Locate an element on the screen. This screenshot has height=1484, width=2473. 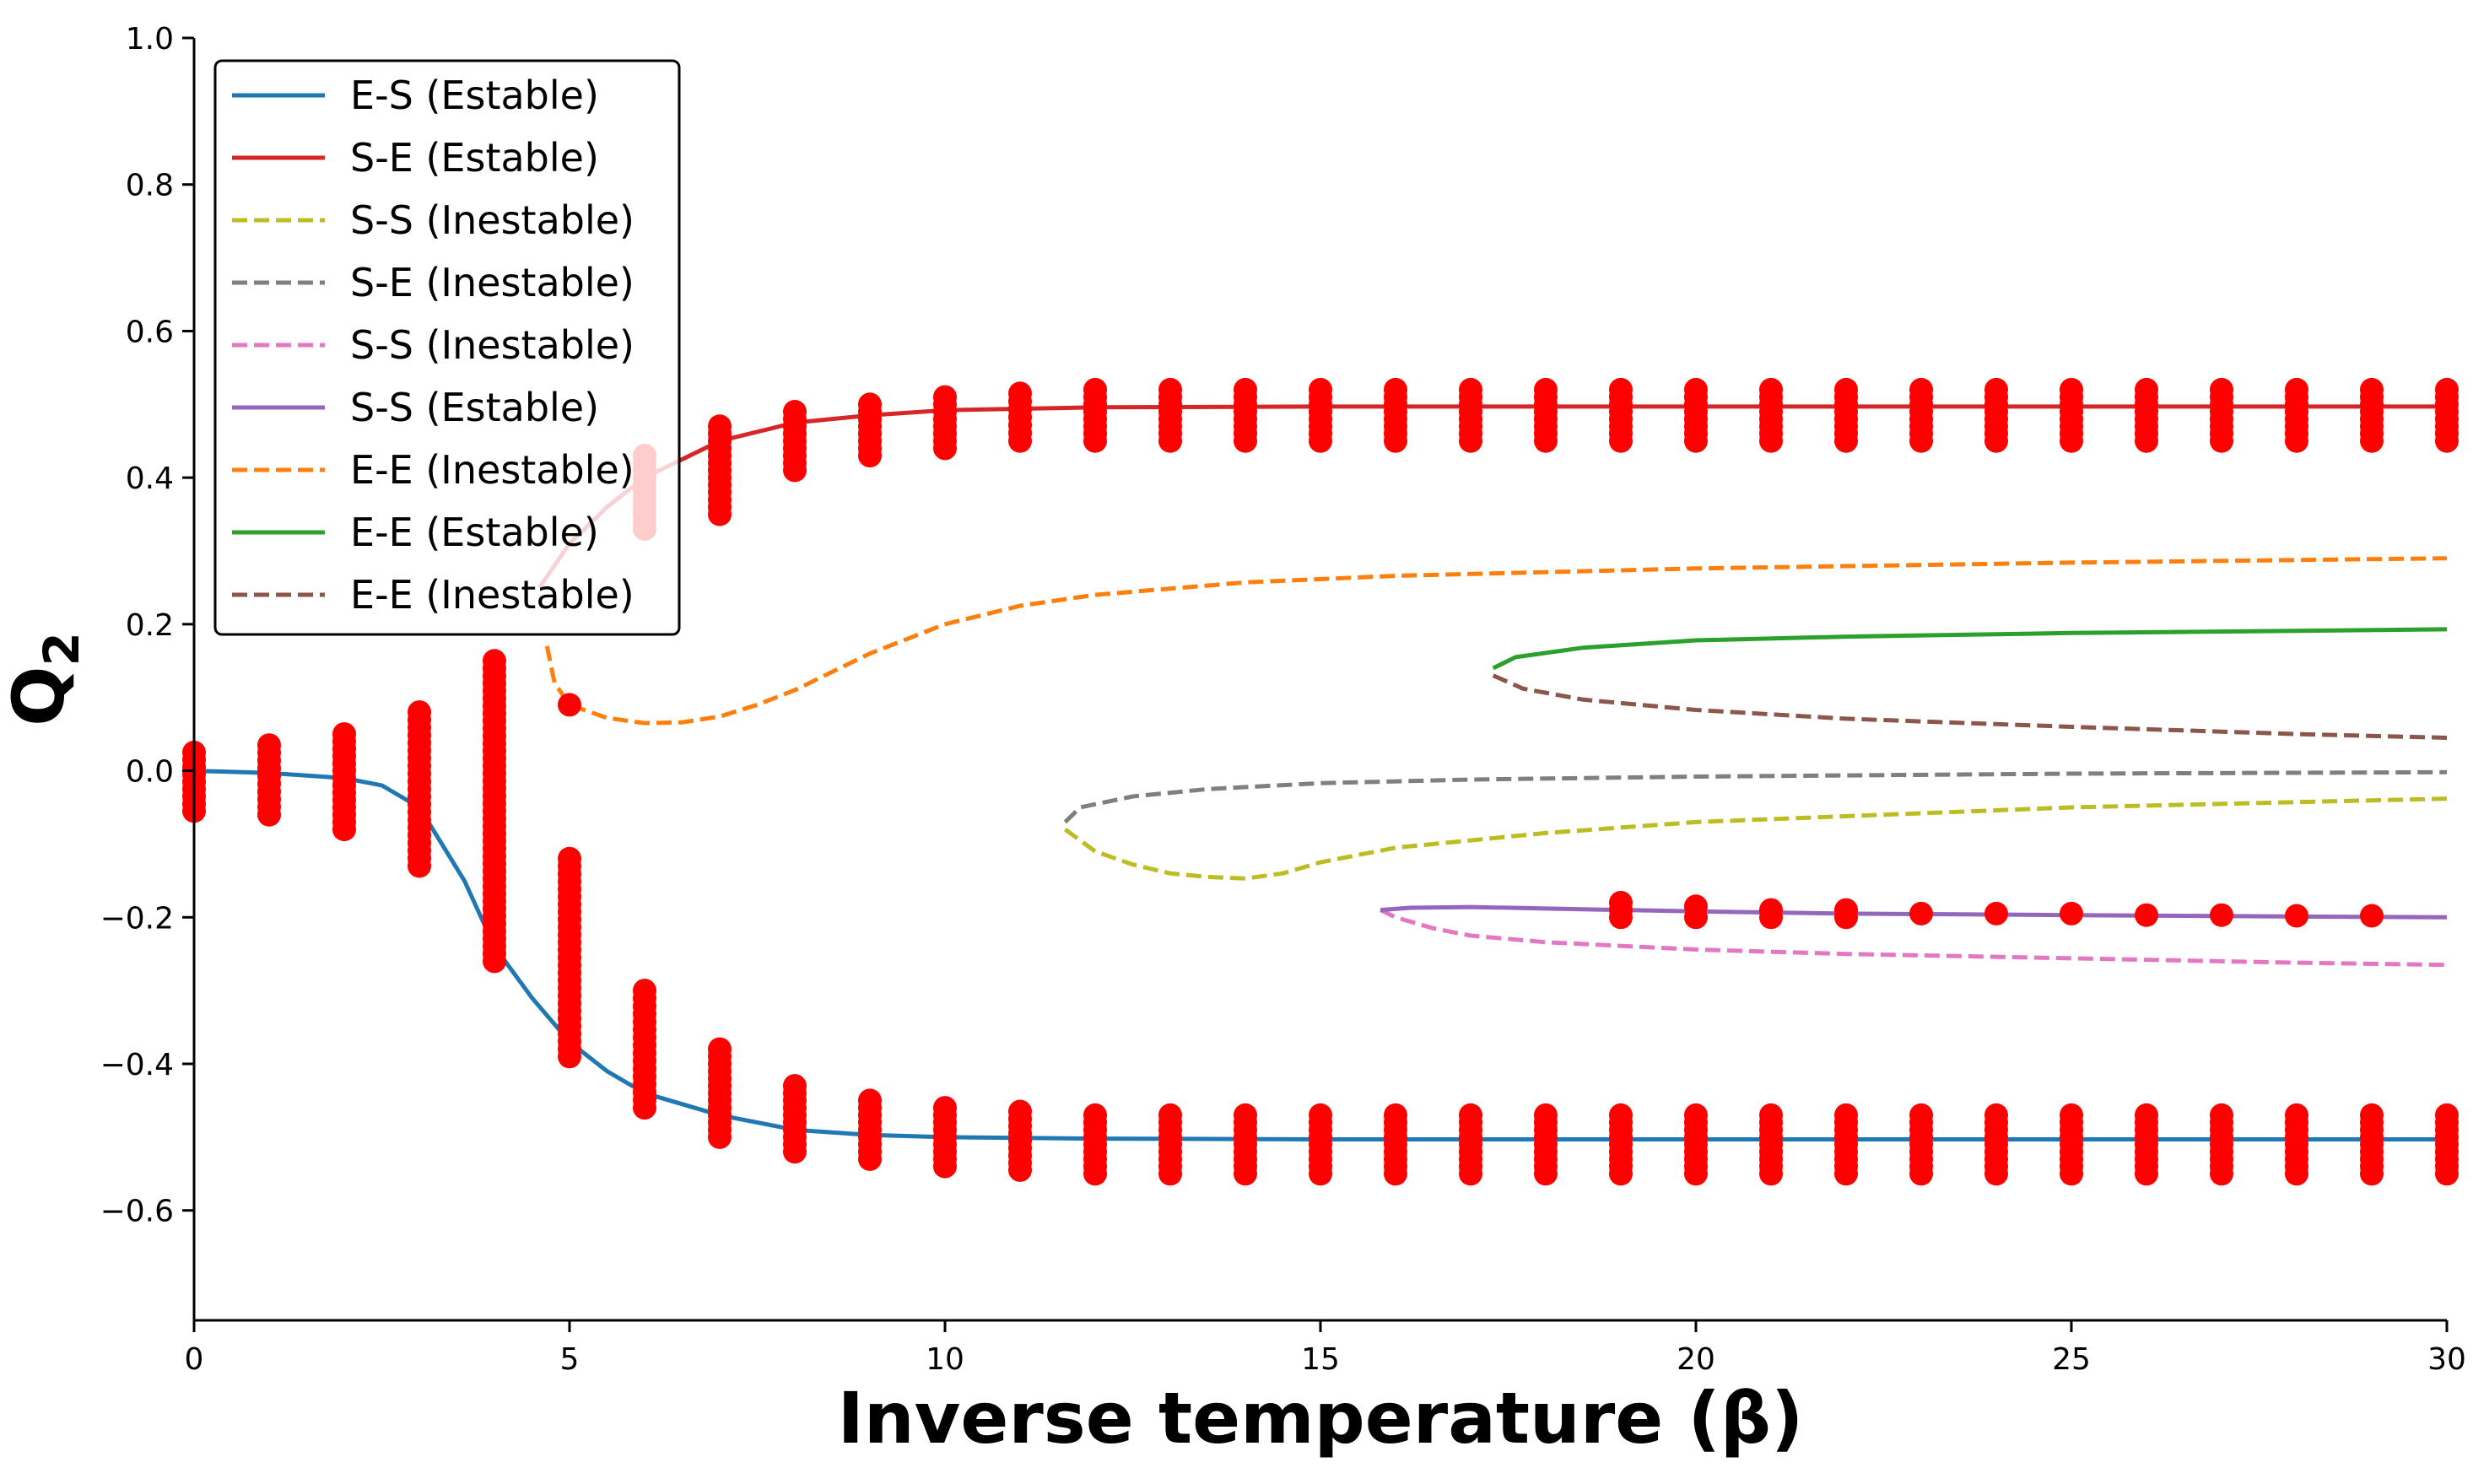
legend-label-8: E-E (Estable) is located at coordinates (474, 532).